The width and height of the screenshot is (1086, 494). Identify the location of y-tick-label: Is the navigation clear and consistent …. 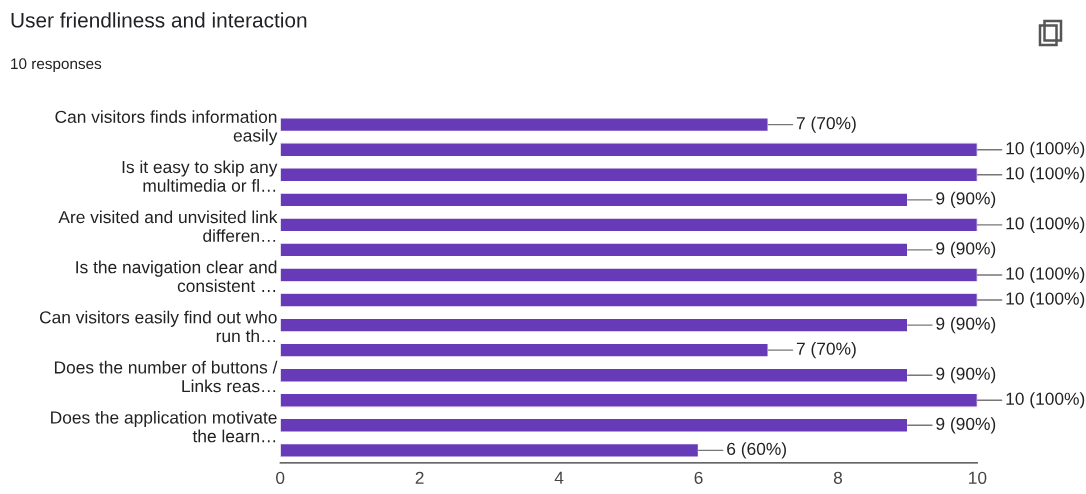
(176, 276).